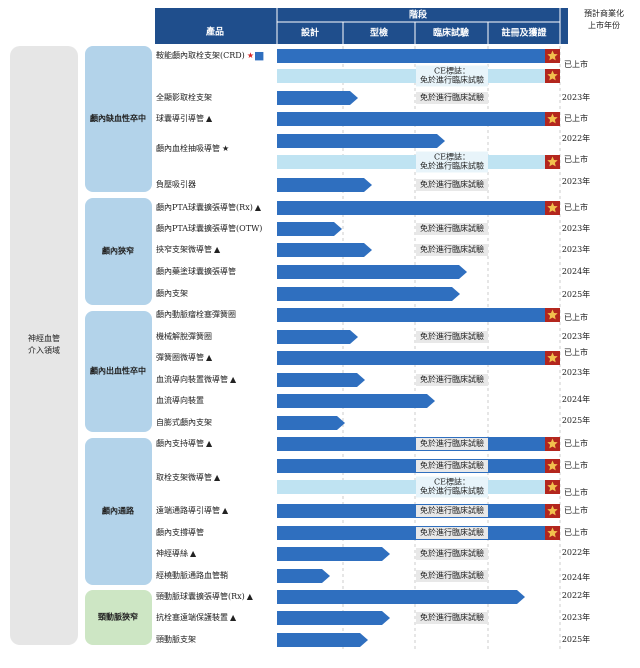 This screenshot has height=668, width=640. Describe the element at coordinates (209, 228) in the screenshot. I see `product-name: 顱內PTA球囊擴張導管(OTW)` at that location.